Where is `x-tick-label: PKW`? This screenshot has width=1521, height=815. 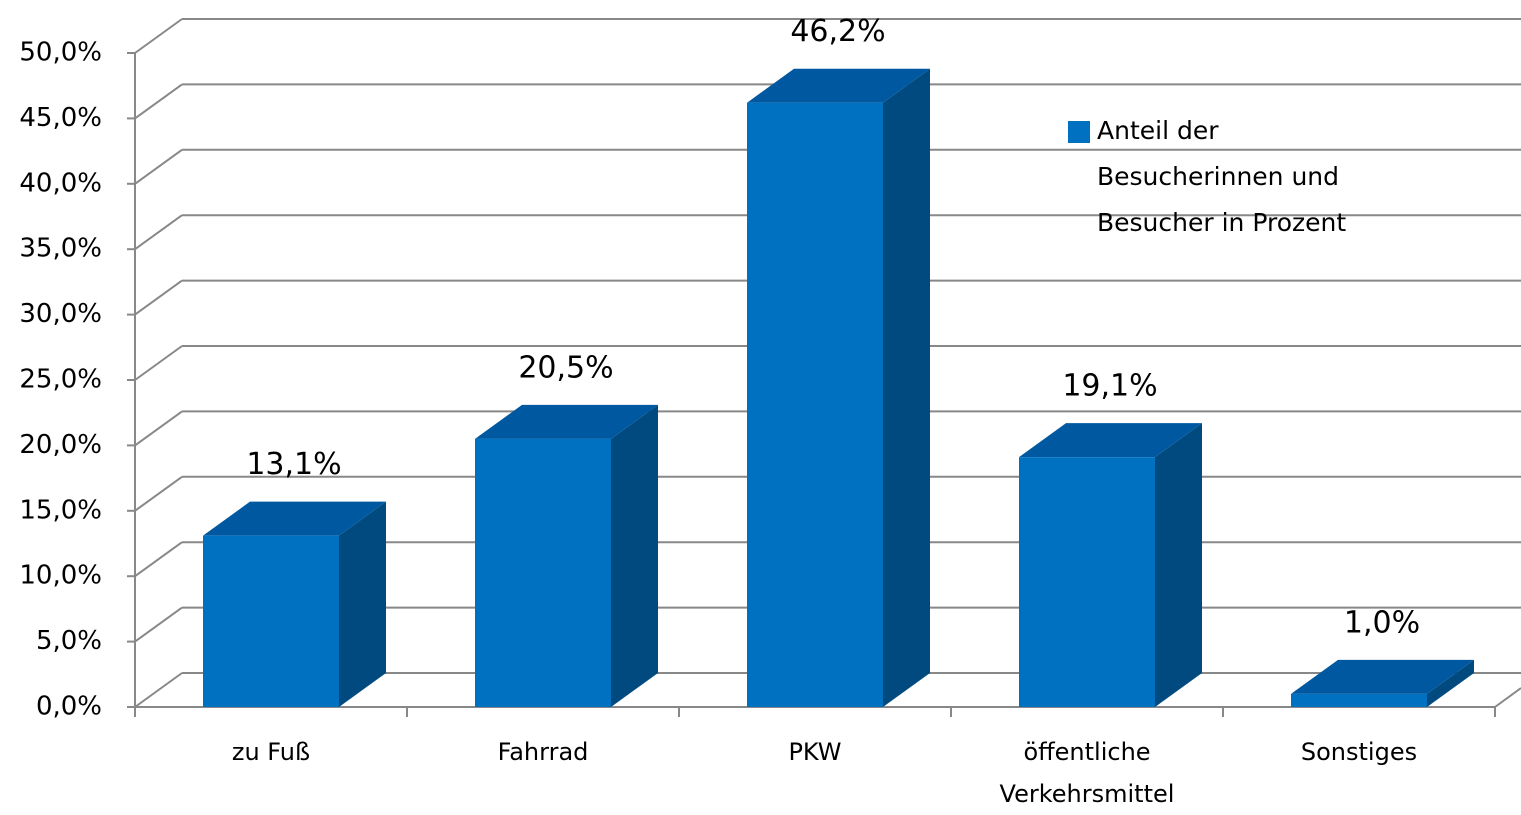 x-tick-label: PKW is located at coordinates (815, 752).